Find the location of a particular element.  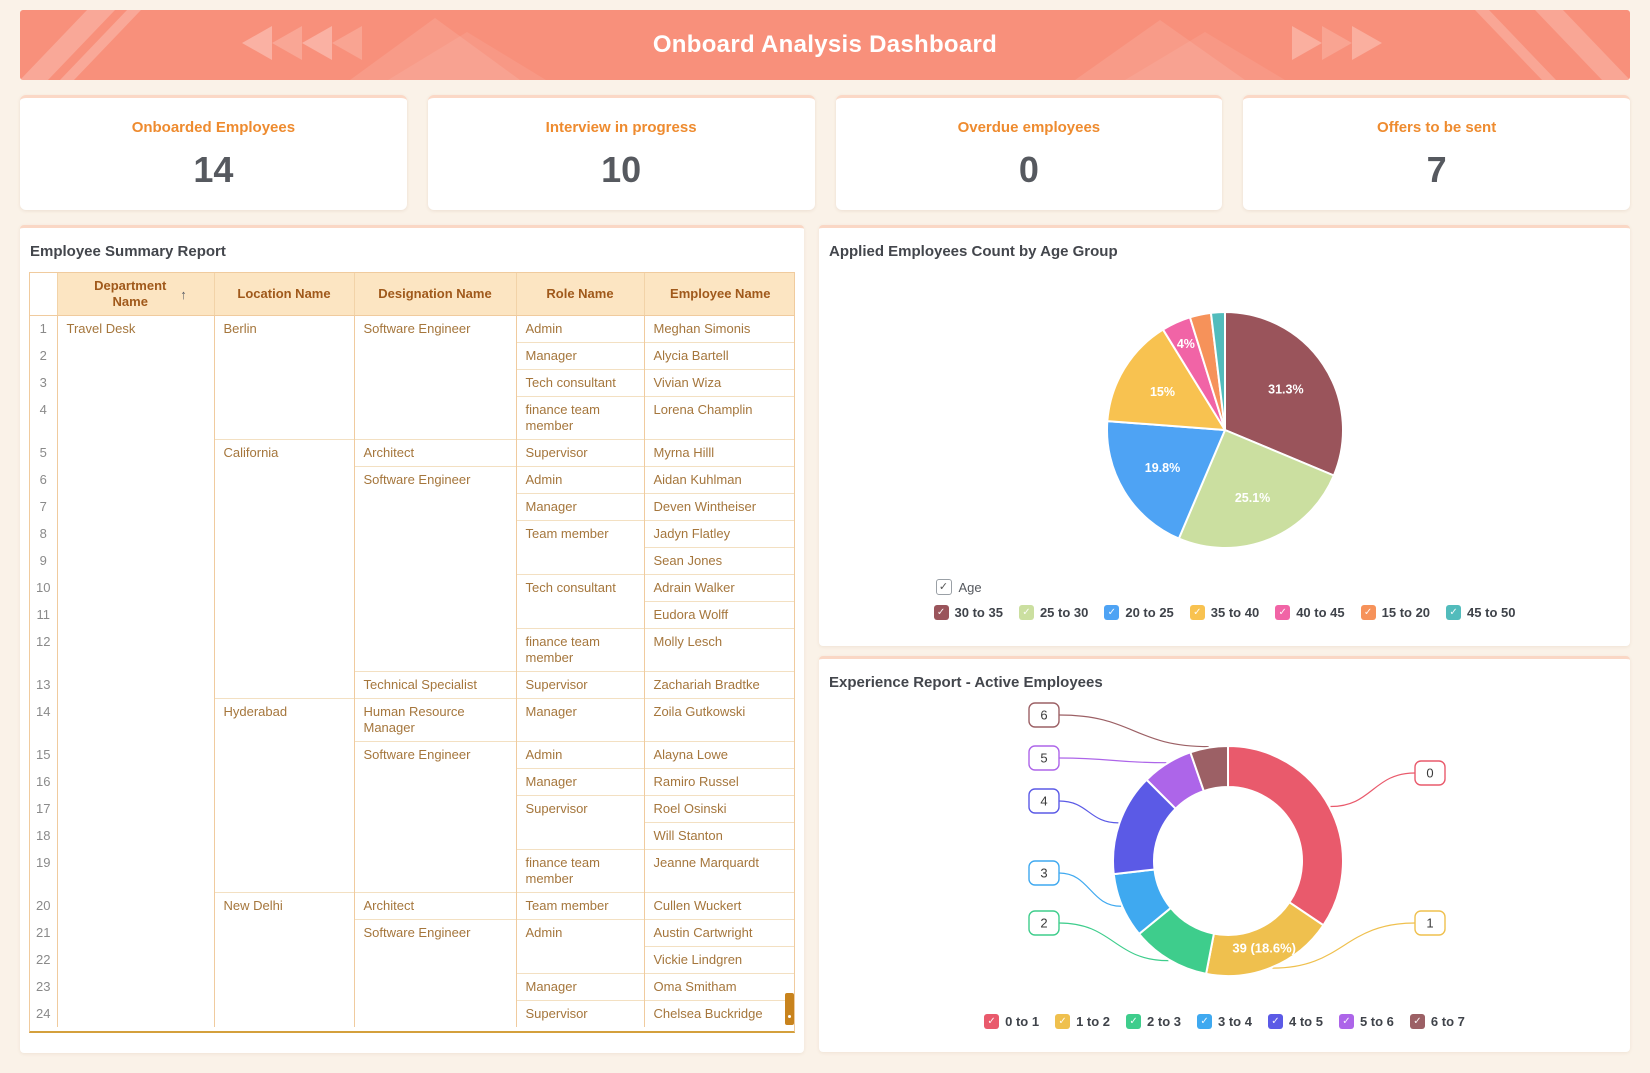

legend-label: 40 to 45 is located at coordinates (1320, 612).